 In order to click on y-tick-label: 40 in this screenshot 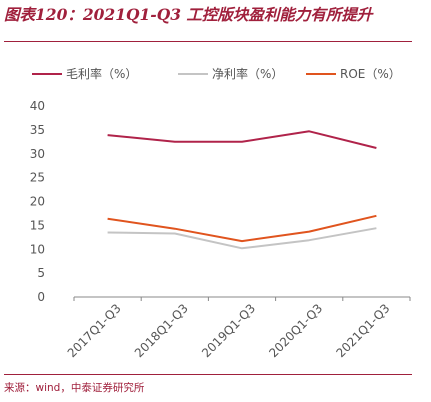, I will do `click(37, 106)`.